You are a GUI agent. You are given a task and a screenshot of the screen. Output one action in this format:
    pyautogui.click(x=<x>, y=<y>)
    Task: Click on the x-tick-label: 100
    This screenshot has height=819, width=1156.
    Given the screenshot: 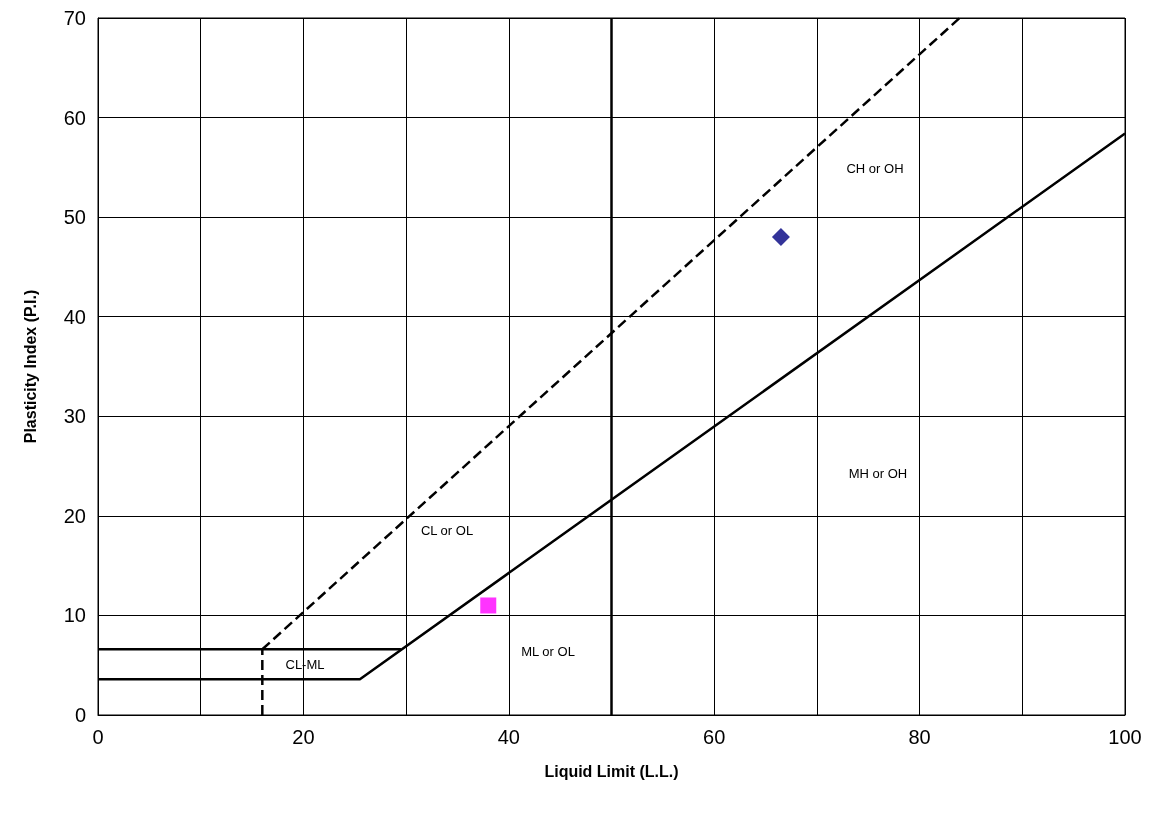 What is the action you would take?
    pyautogui.click(x=1125, y=737)
    